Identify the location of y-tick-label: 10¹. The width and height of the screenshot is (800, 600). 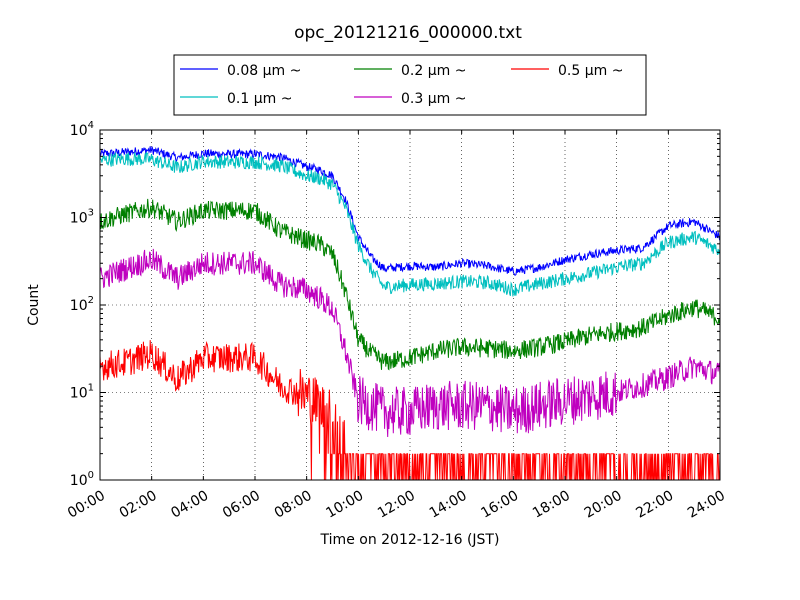
(82, 392).